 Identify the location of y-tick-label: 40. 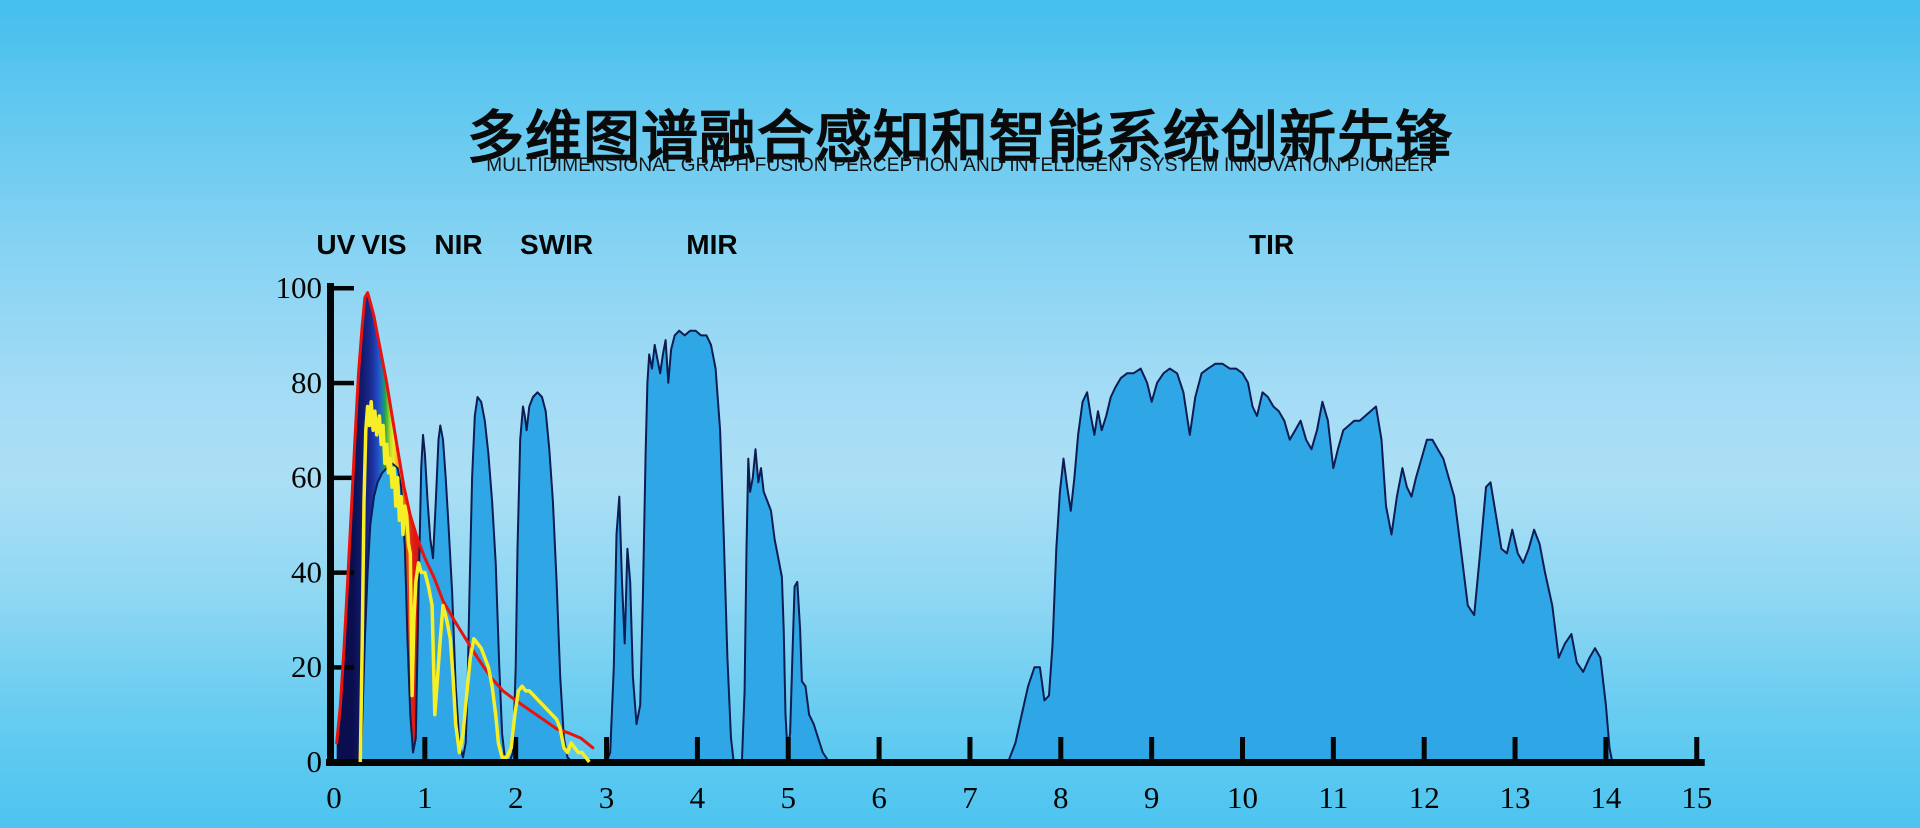
(306, 571).